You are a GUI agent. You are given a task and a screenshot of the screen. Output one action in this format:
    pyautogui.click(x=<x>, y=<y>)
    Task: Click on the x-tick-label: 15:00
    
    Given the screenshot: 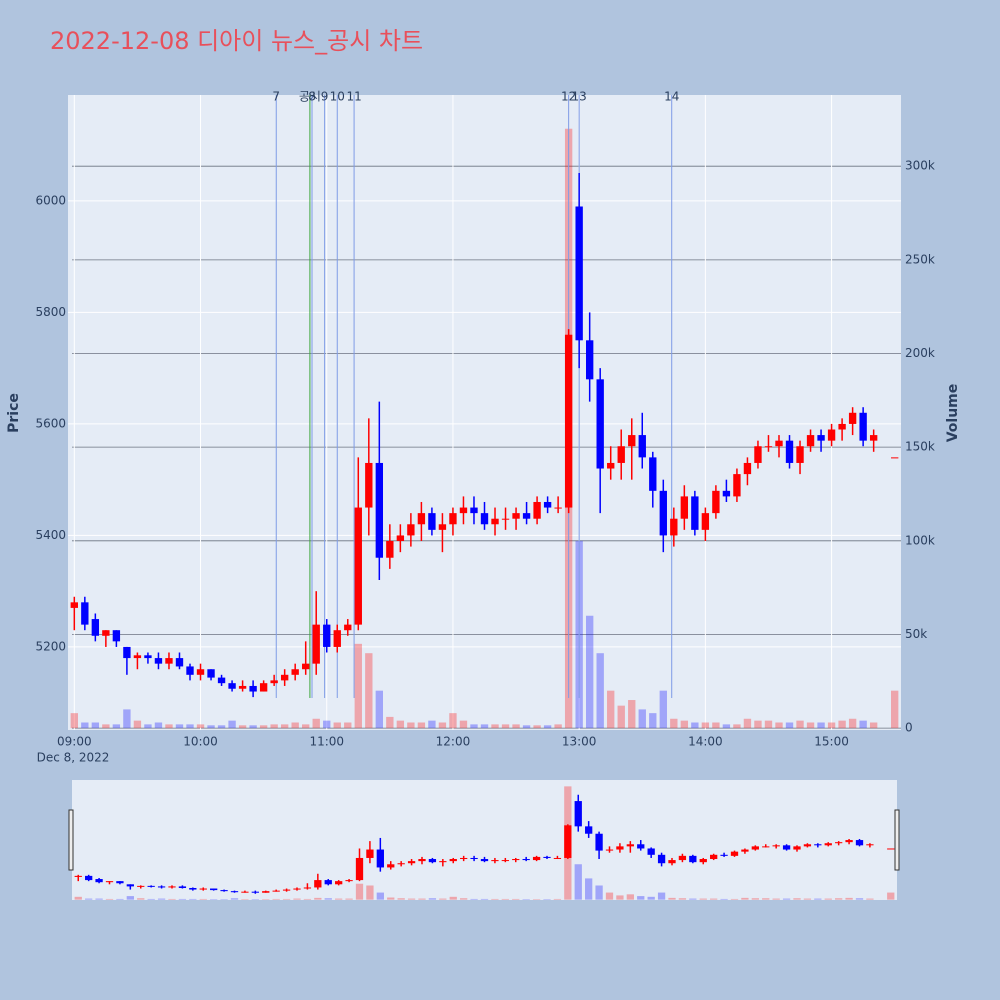 What is the action you would take?
    pyautogui.click(x=831, y=742)
    